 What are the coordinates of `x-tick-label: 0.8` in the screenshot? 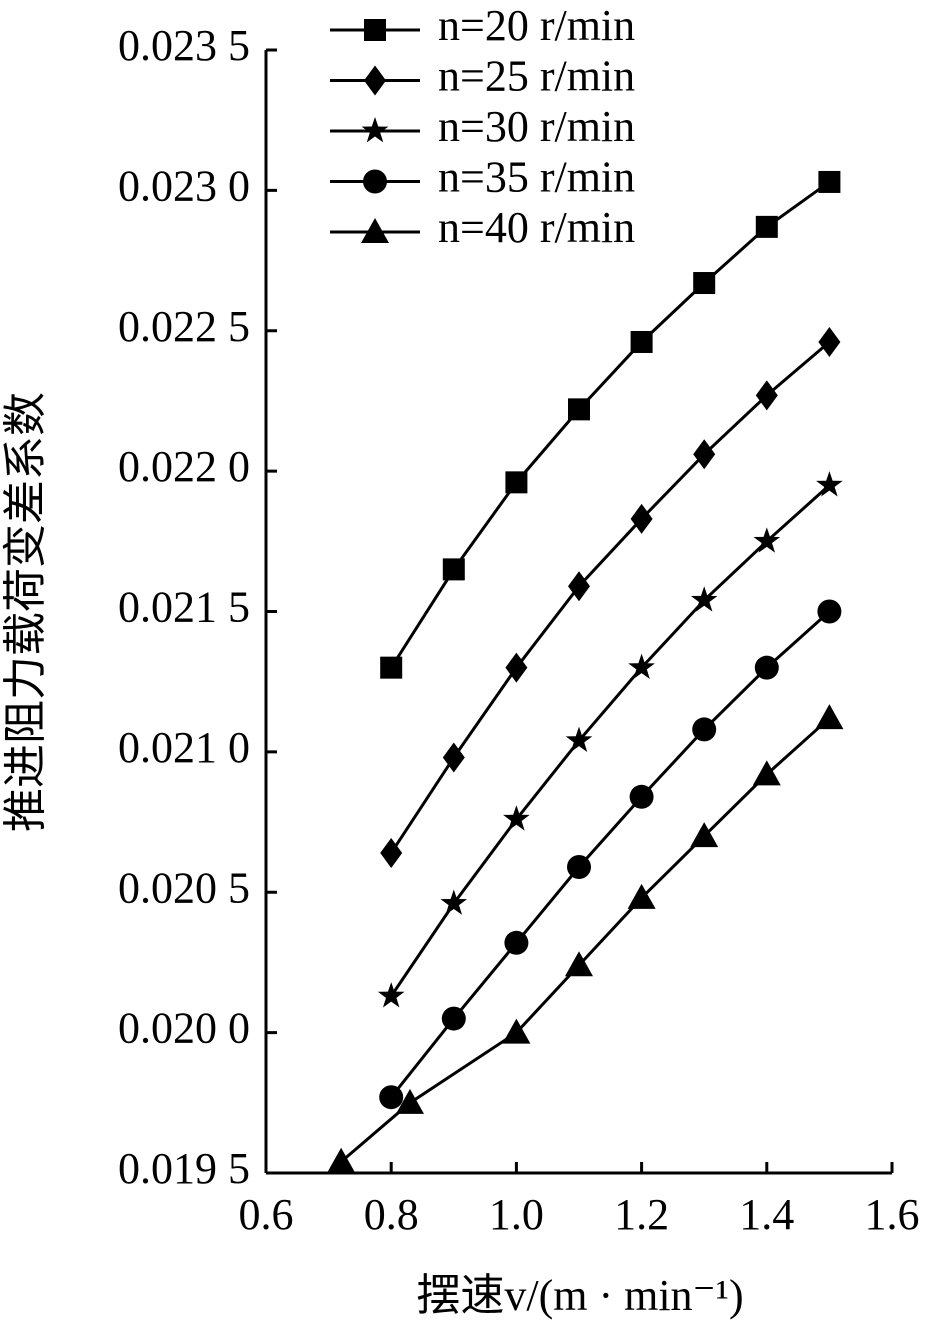 It's located at (391, 1214).